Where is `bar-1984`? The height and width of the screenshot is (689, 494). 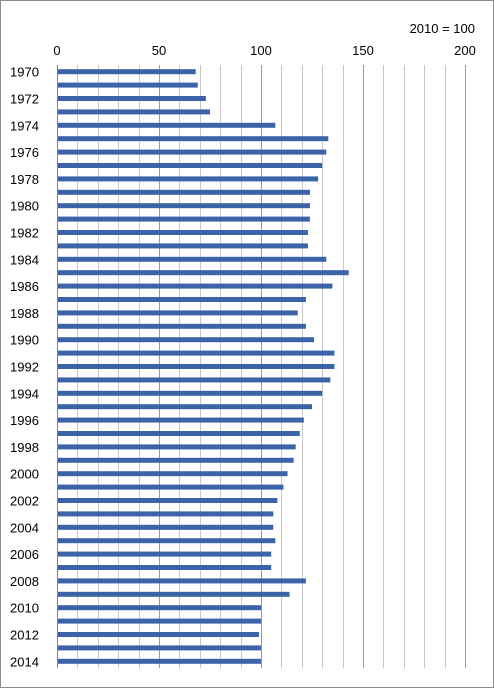 bar-1984 is located at coordinates (192, 259).